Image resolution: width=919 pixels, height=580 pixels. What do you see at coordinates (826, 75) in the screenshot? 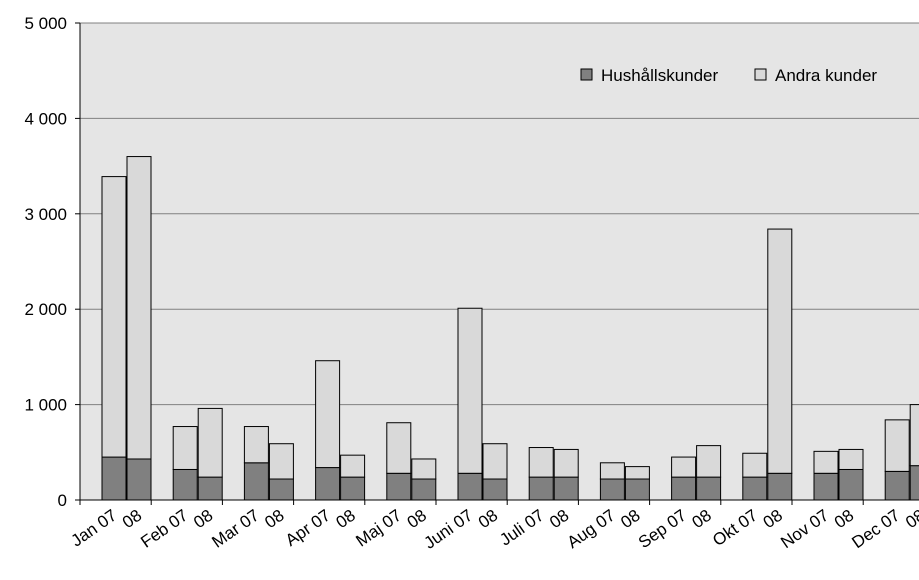
I see `legend-label-andra-kunder: Andra kunder` at bounding box center [826, 75].